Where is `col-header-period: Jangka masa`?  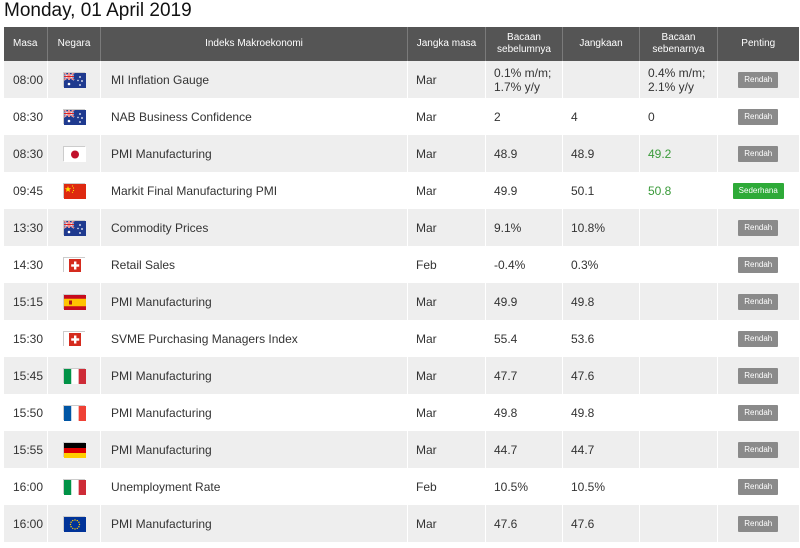 col-header-period: Jangka masa is located at coordinates (446, 44).